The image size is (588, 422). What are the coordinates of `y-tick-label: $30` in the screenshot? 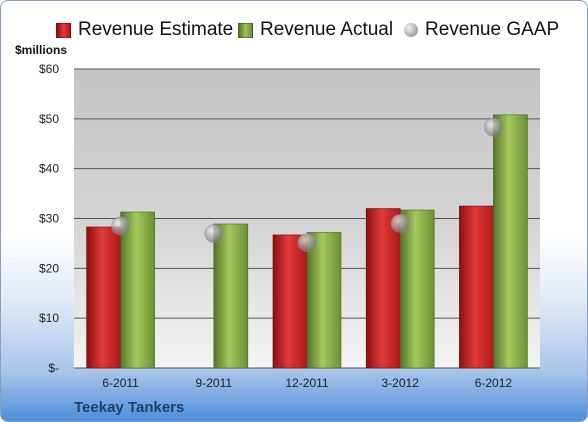 It's located at (49, 219).